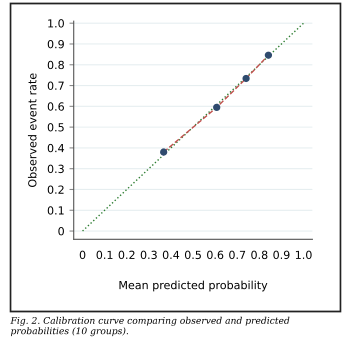  I want to click on x-tick-label: 0.2, so click(126, 255).